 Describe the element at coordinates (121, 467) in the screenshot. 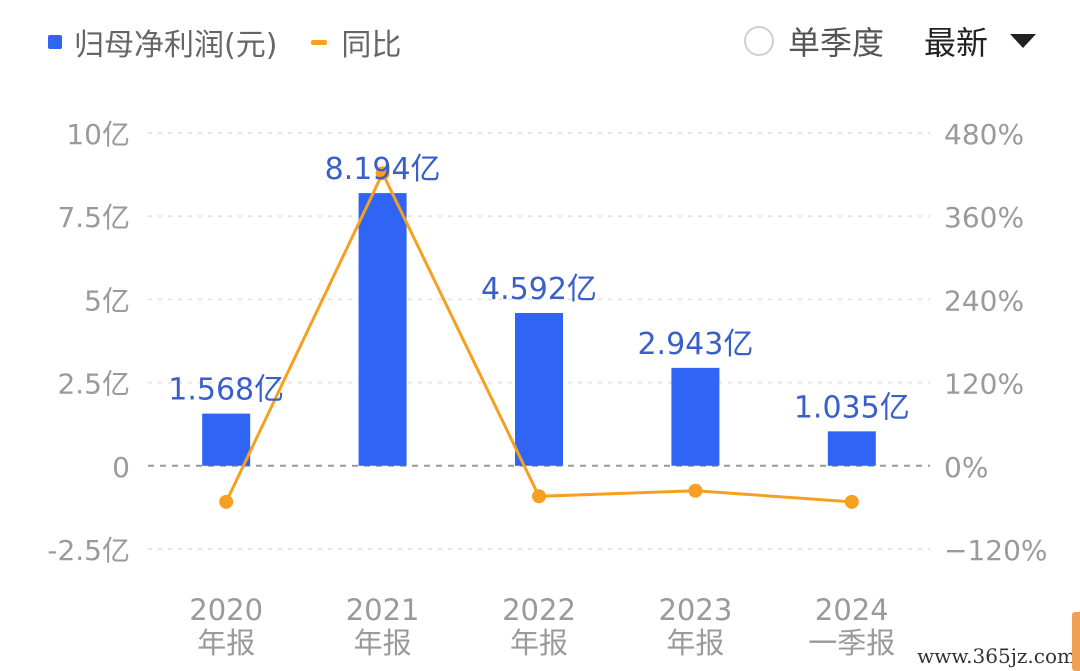

I see `y-left-tick-label: 0` at that location.